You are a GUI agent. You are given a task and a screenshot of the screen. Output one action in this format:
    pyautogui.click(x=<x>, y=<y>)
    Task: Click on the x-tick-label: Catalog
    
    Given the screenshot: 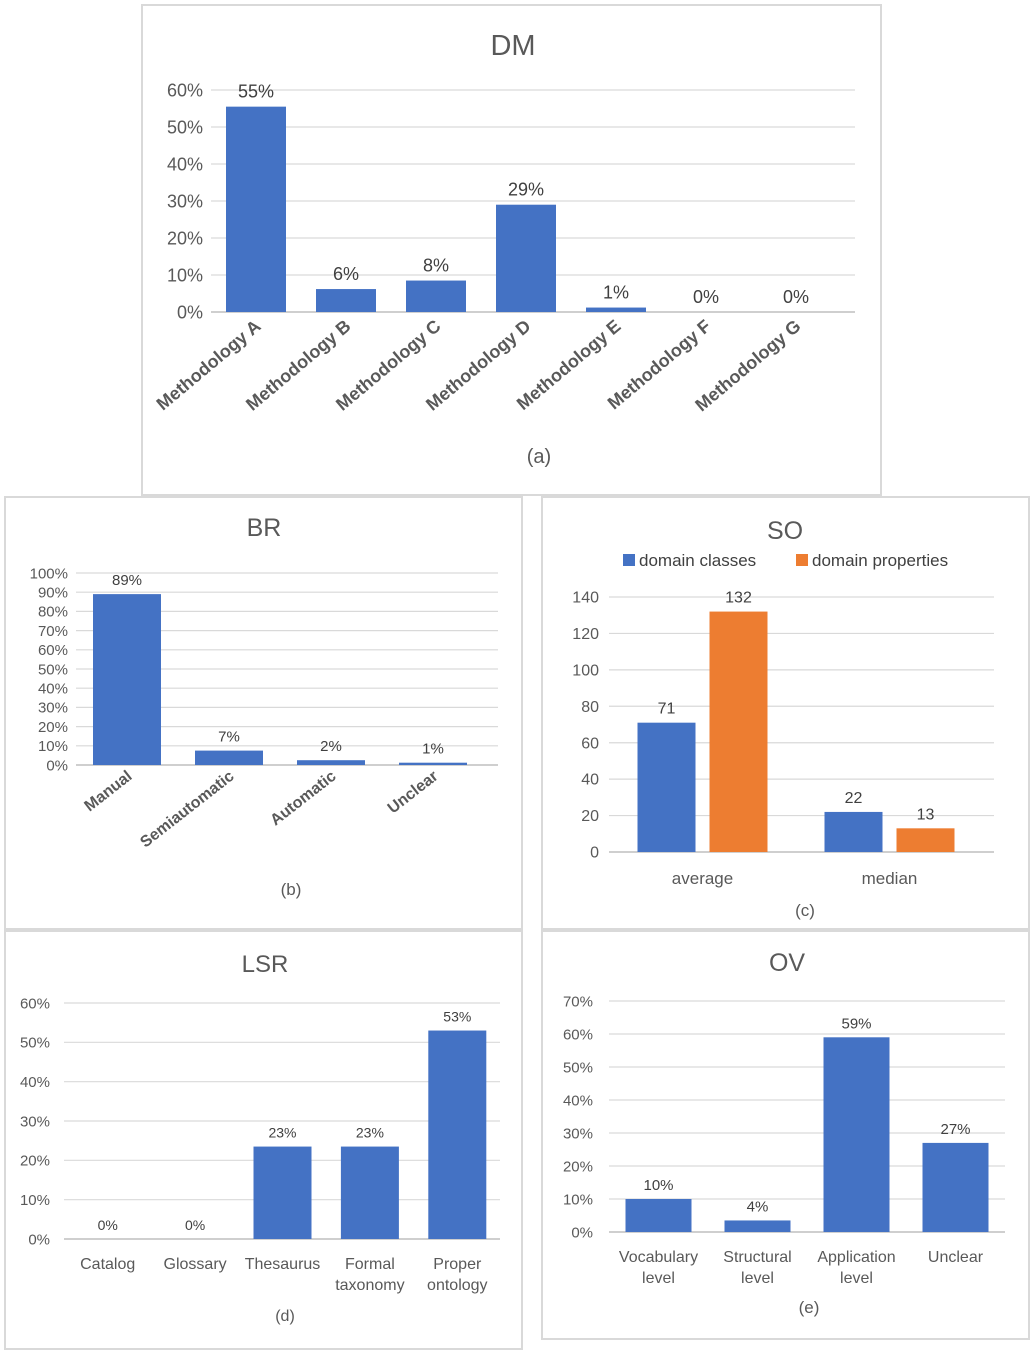 What is the action you would take?
    pyautogui.click(x=107, y=1264)
    